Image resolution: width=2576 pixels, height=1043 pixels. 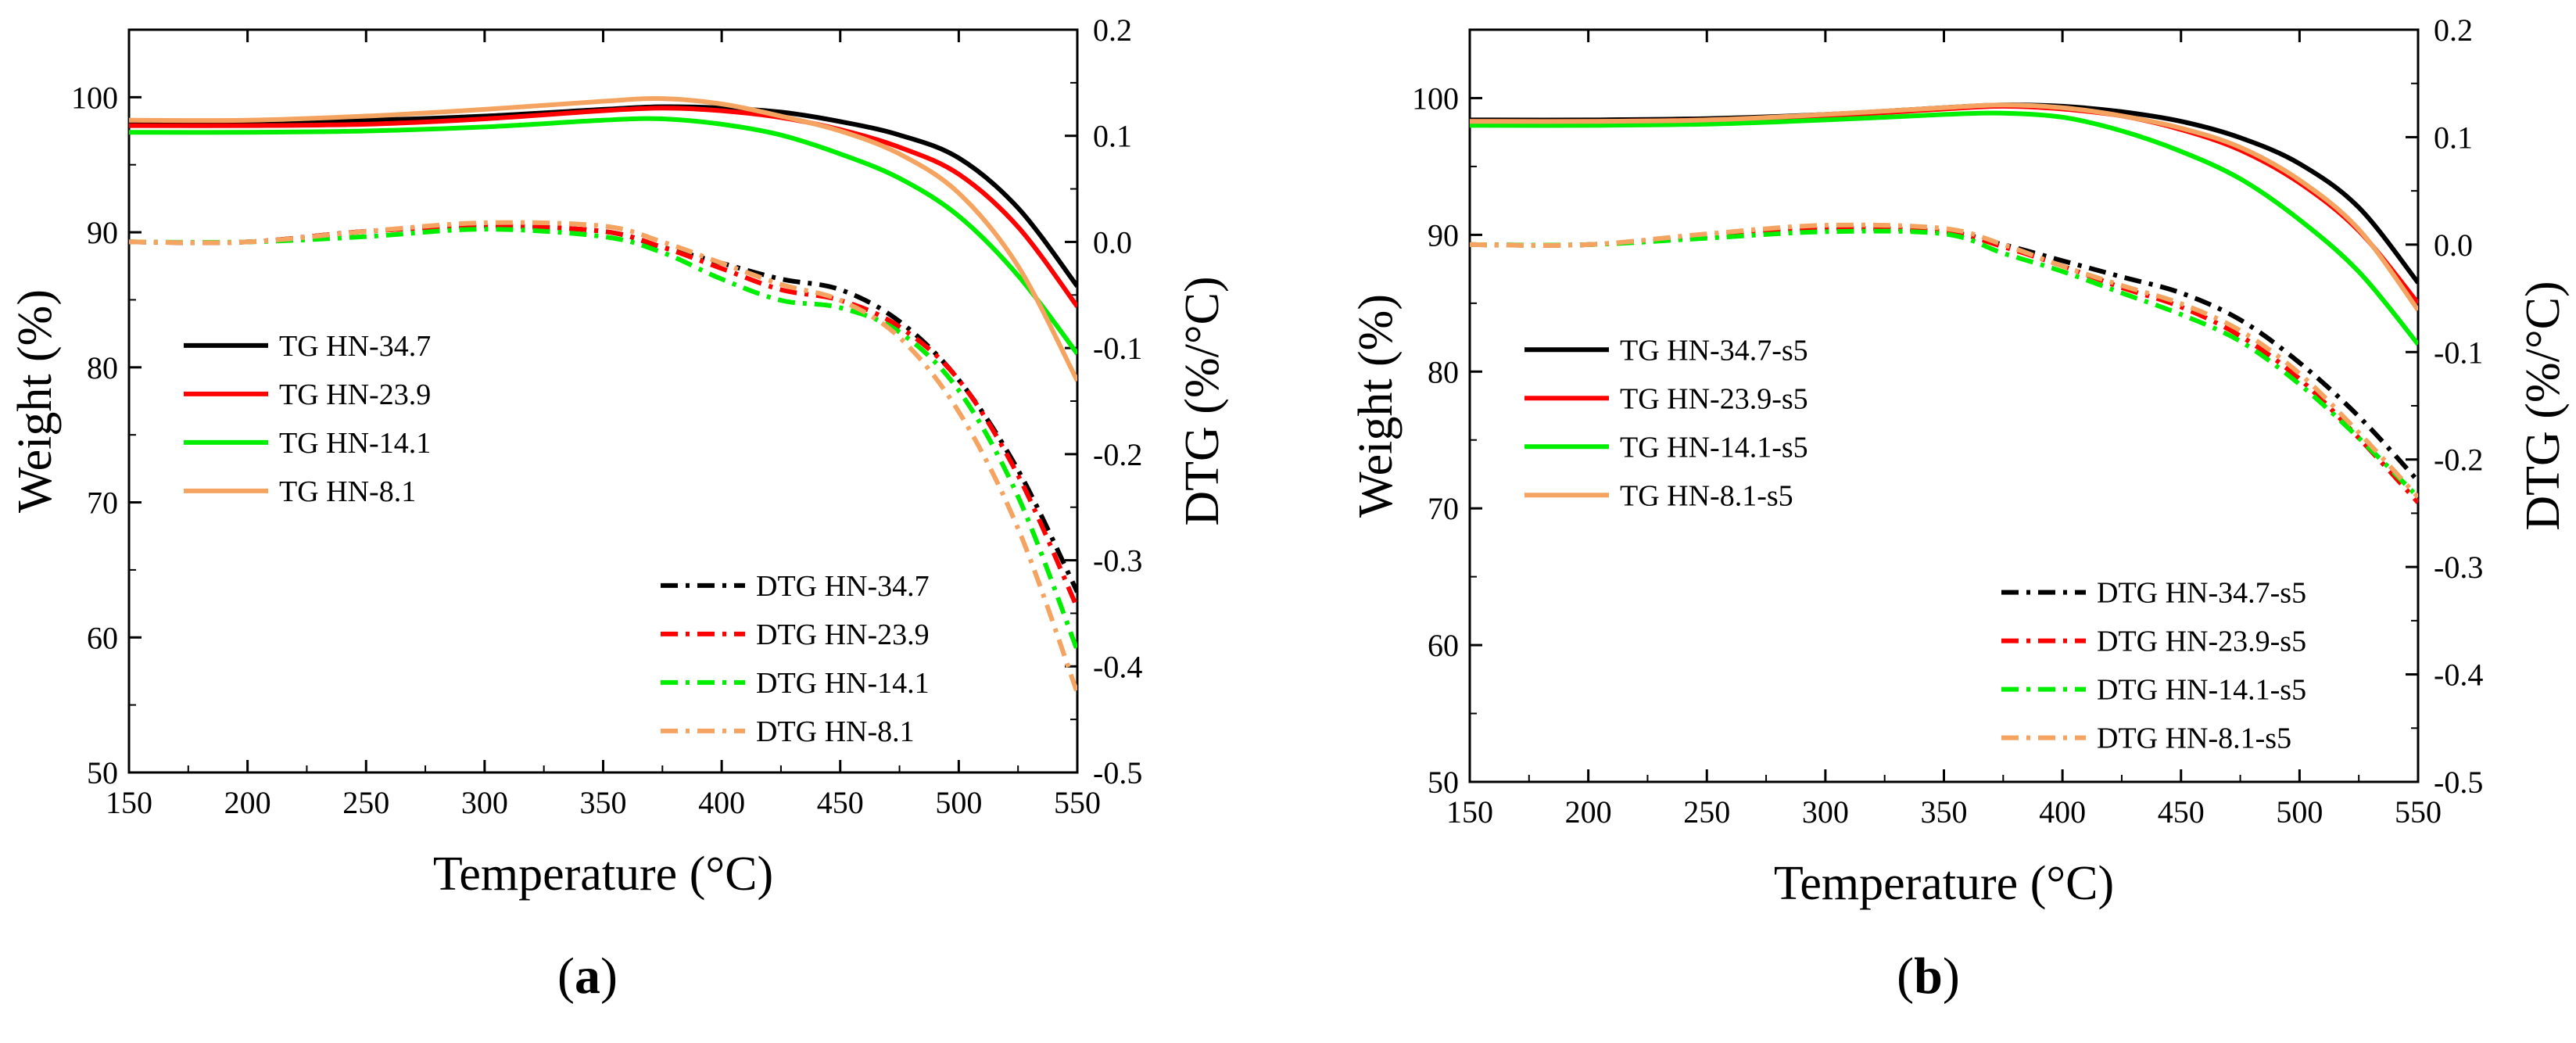 What do you see at coordinates (2201, 691) in the screenshot?
I see `legend-label: DTG HN-14.1-s5` at bounding box center [2201, 691].